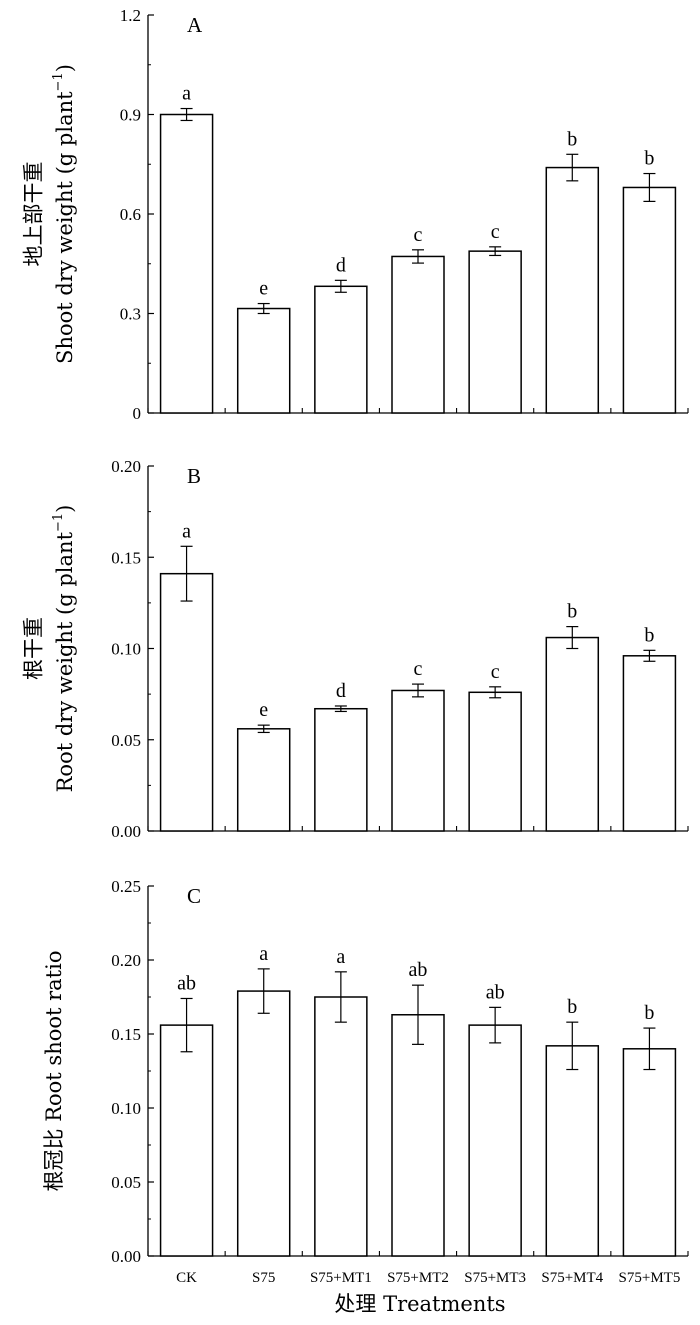 The width and height of the screenshot is (700, 1325). Describe the element at coordinates (418, 1278) in the screenshot. I see `x-category-label: S75+MT2` at that location.